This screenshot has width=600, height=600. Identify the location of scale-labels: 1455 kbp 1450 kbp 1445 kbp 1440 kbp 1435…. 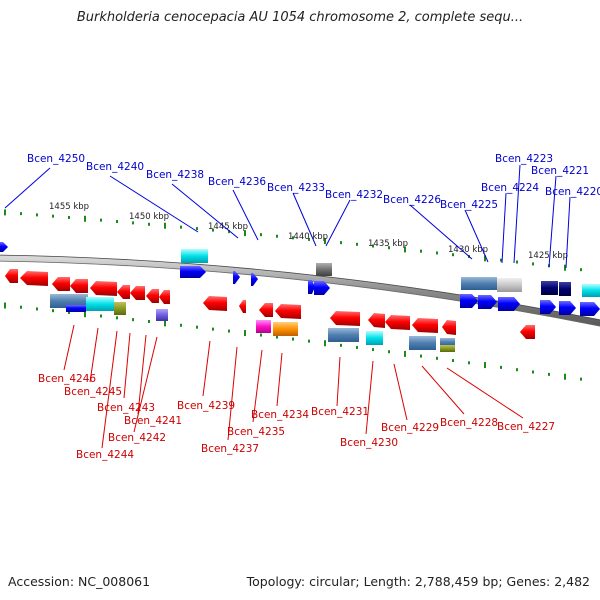
(308, 231).